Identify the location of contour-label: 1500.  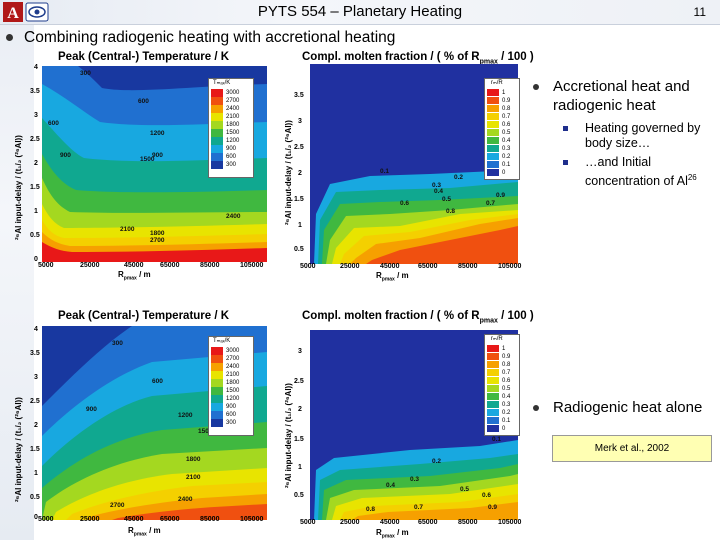
(205, 431).